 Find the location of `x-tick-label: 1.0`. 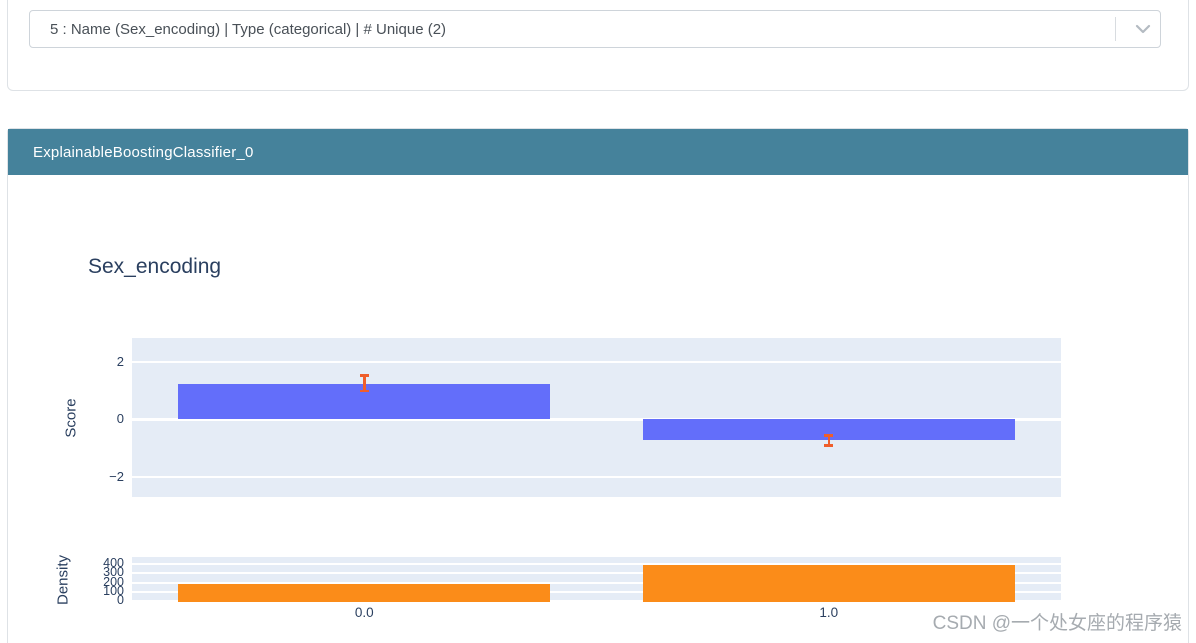

x-tick-label: 1.0 is located at coordinates (829, 612).